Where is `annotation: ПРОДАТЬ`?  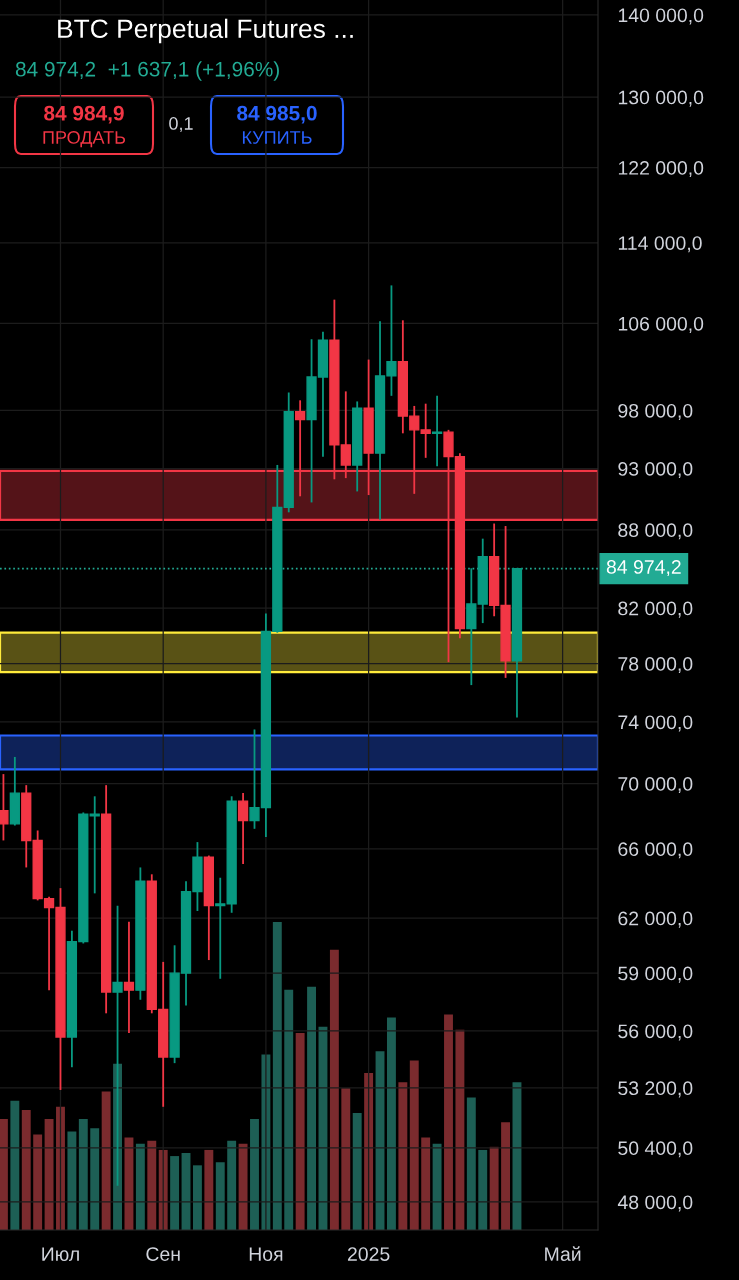
annotation: ПРОДАТЬ is located at coordinates (84, 139).